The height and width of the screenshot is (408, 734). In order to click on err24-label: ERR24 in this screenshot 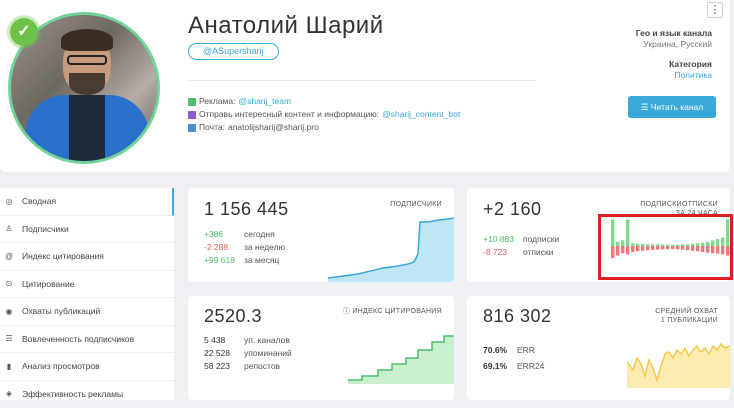, I will do `click(530, 366)`.